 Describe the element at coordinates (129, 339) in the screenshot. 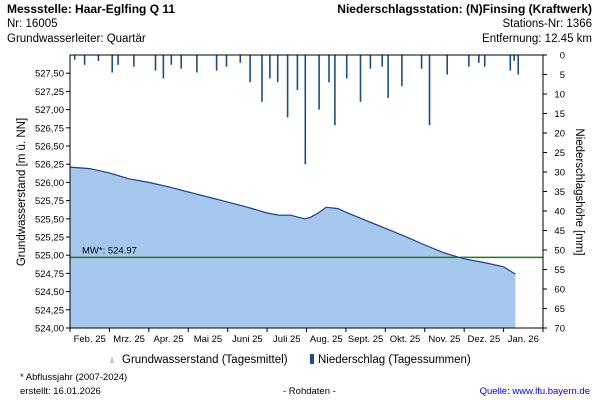

I see `x-tick-label: Mrz. 25` at that location.